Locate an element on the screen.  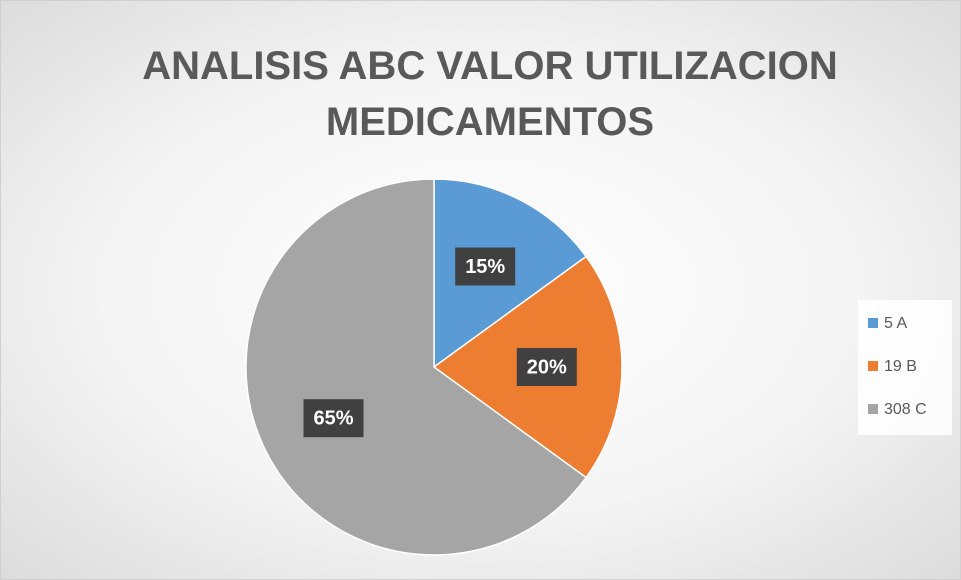
legend-label: 5 A is located at coordinates (895, 323).